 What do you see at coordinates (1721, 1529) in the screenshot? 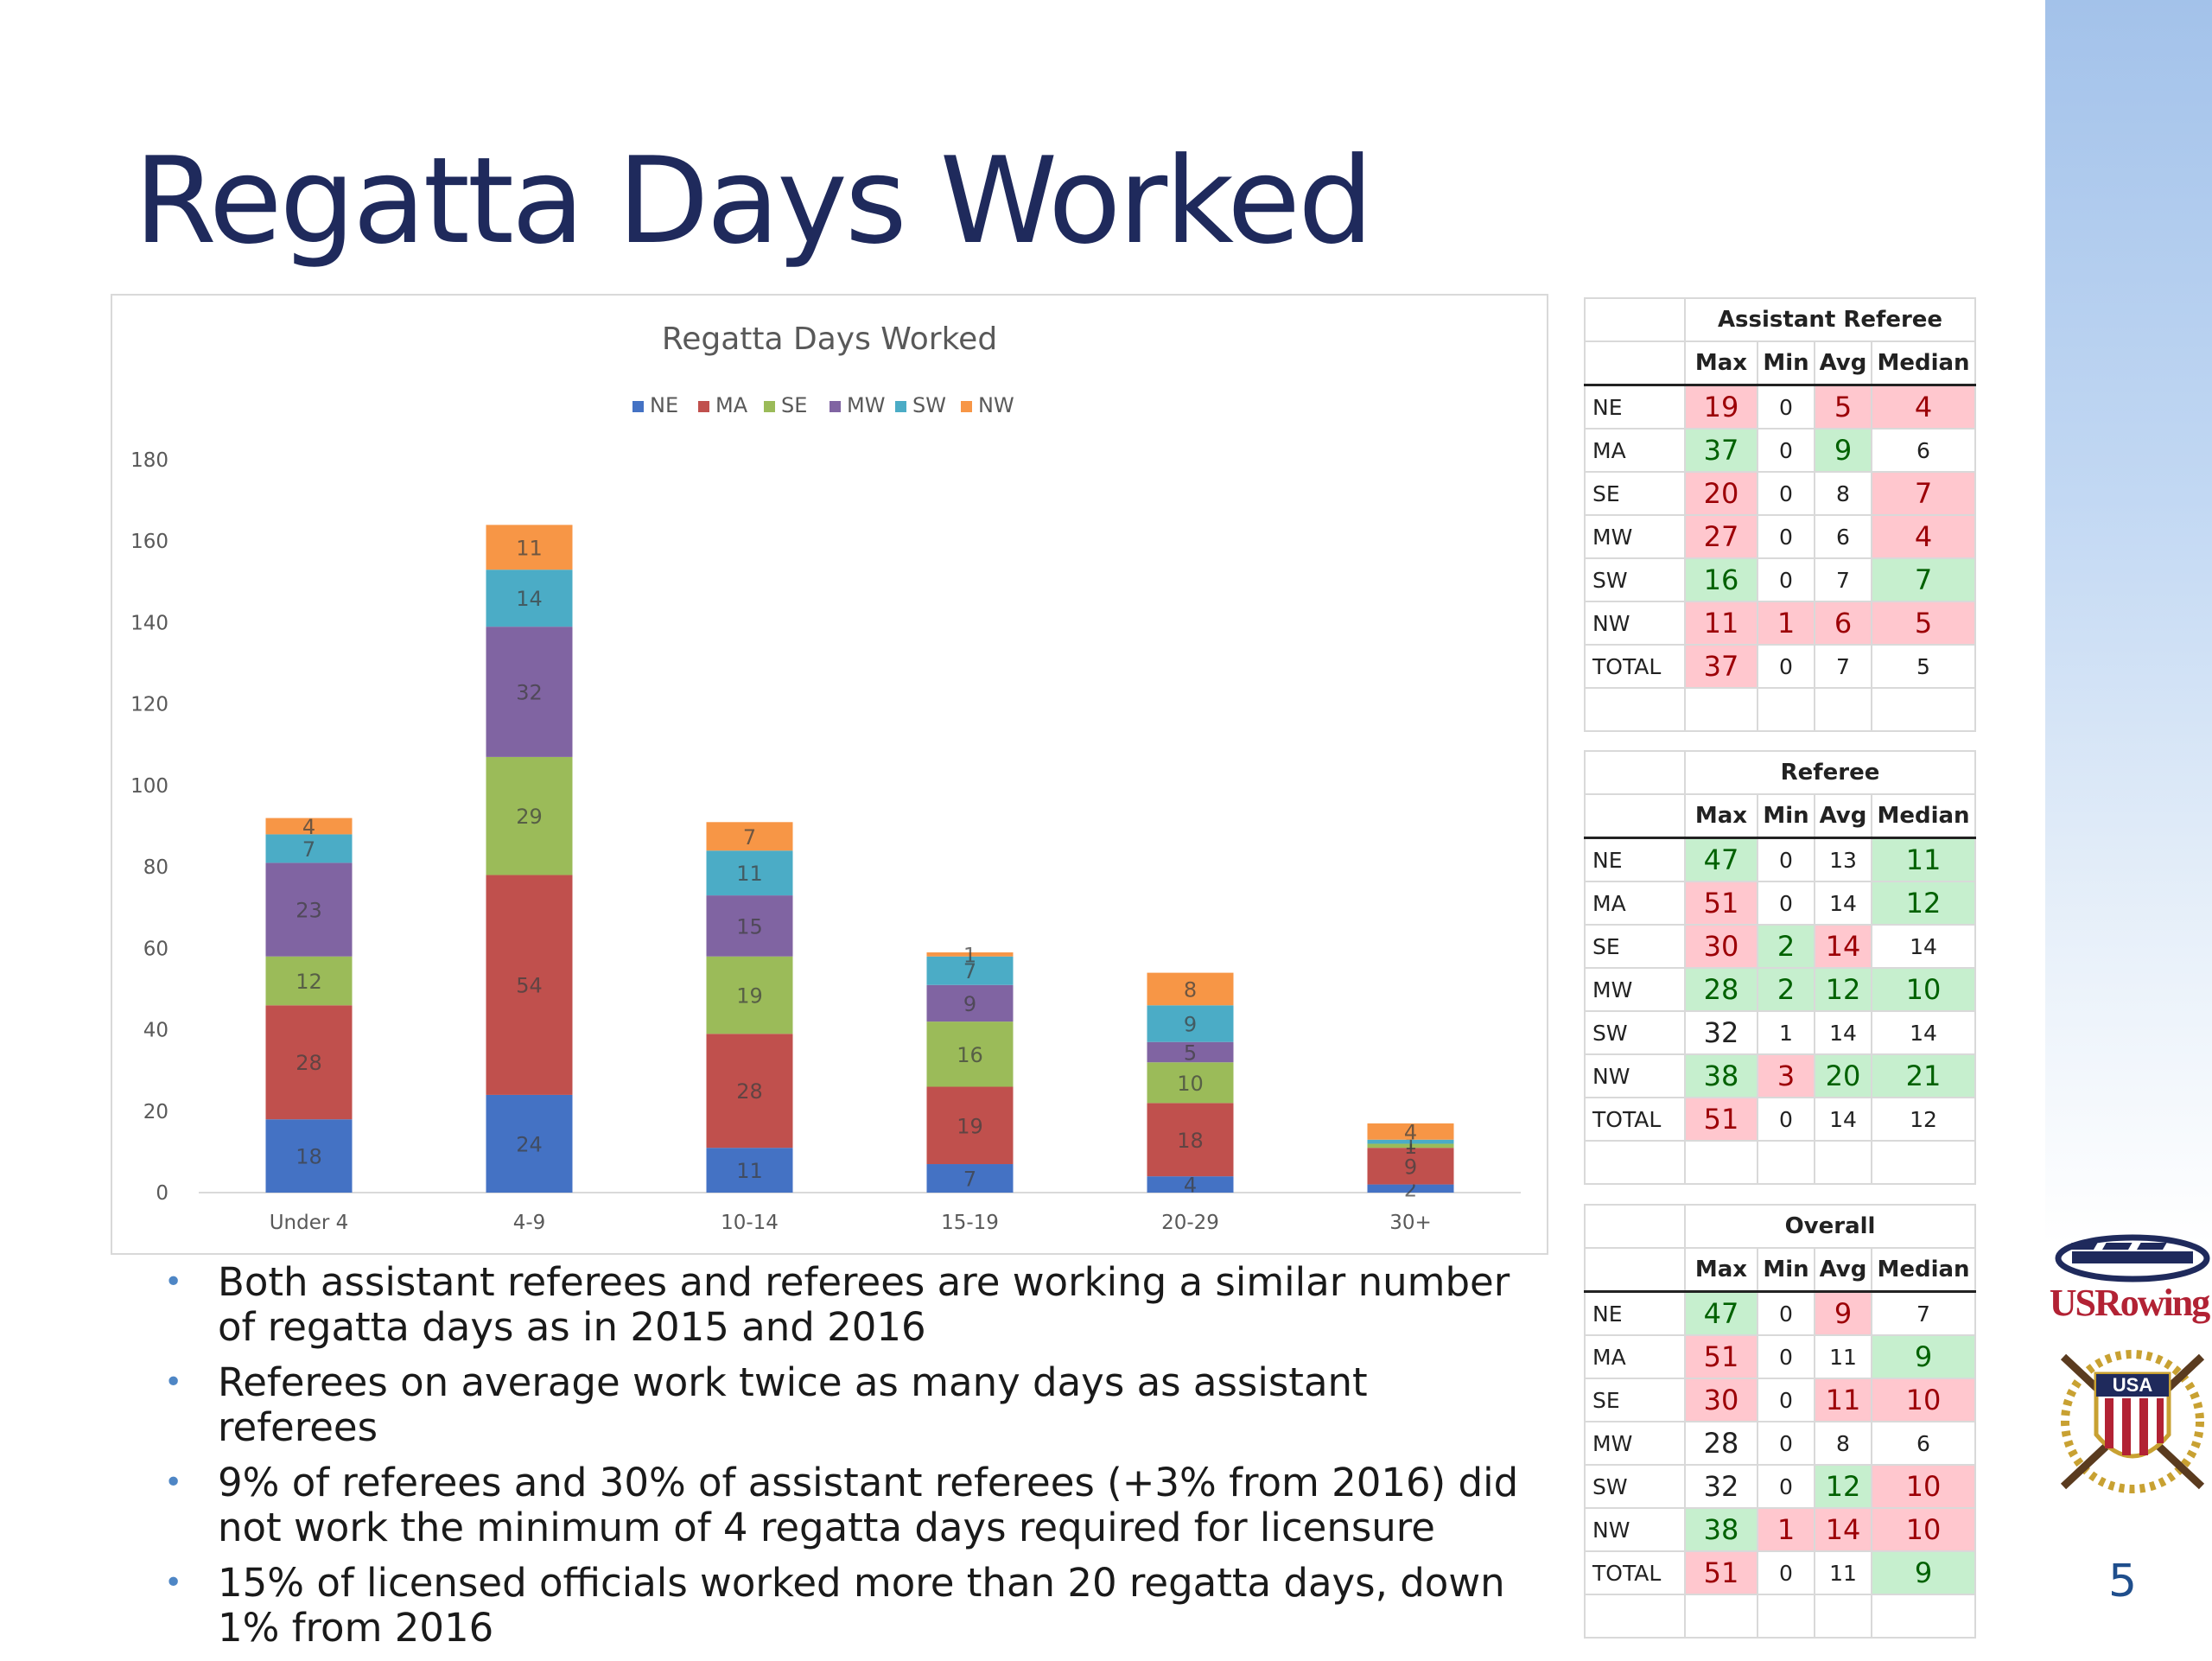
I see `table-cell: 38` at bounding box center [1721, 1529].